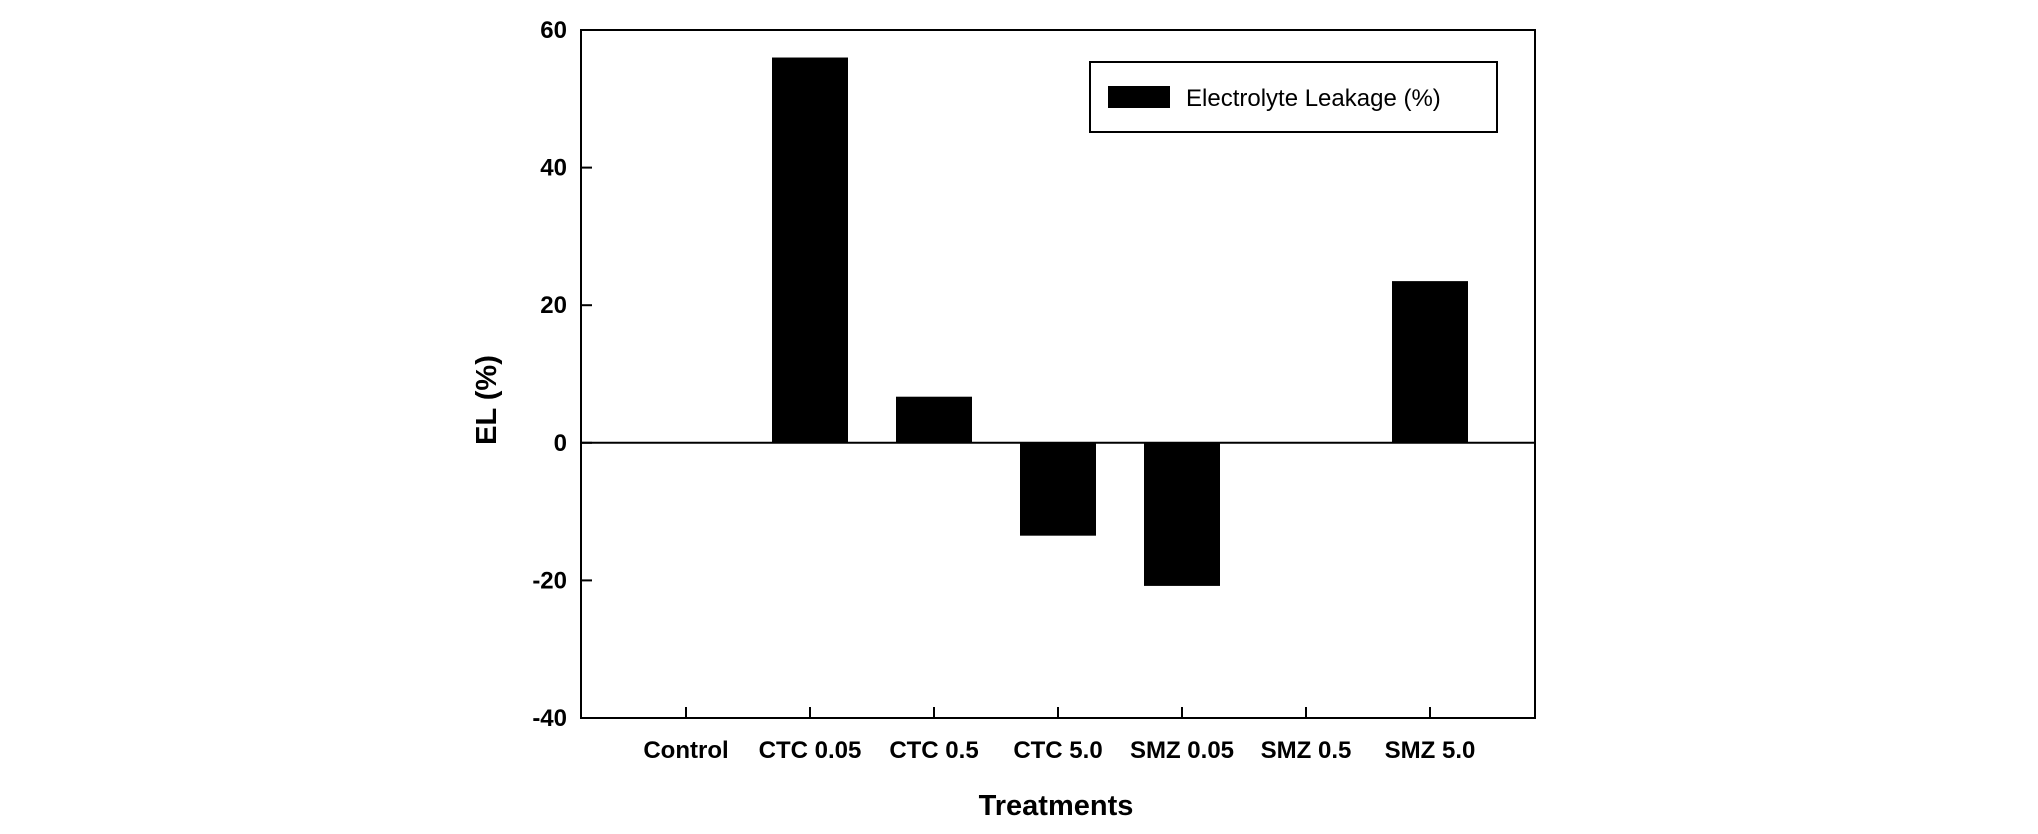 This screenshot has height=834, width=2038. I want to click on x-tick-label: SMZ 5.0, so click(1430, 750).